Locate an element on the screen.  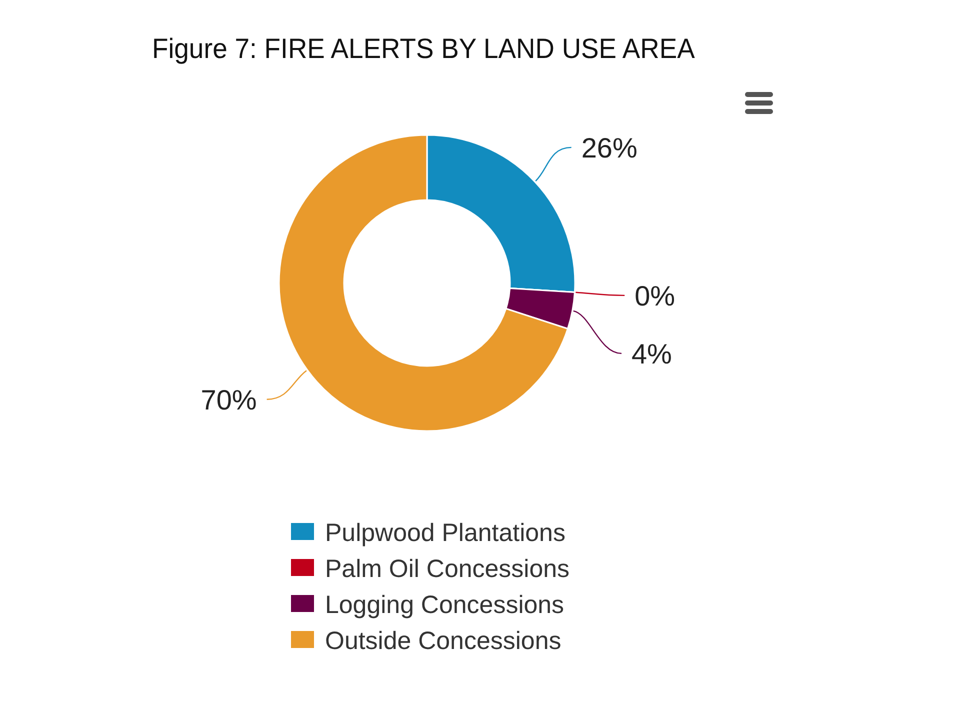
text: 0% is located at coordinates (655, 296).